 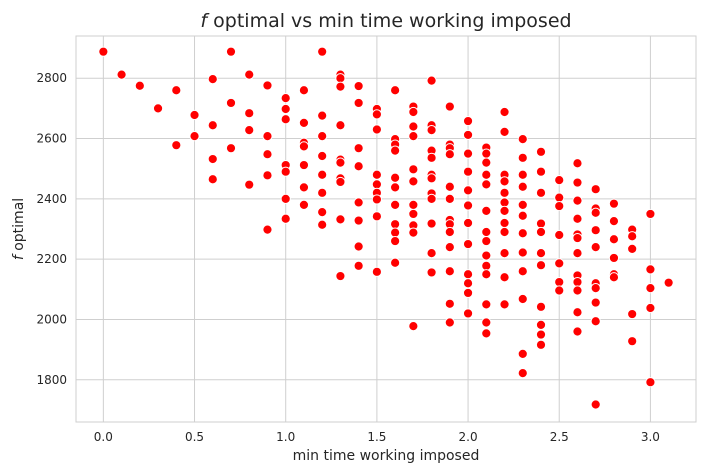 What do you see at coordinates (468, 437) in the screenshot?
I see `x-tick-label: 2.0` at bounding box center [468, 437].